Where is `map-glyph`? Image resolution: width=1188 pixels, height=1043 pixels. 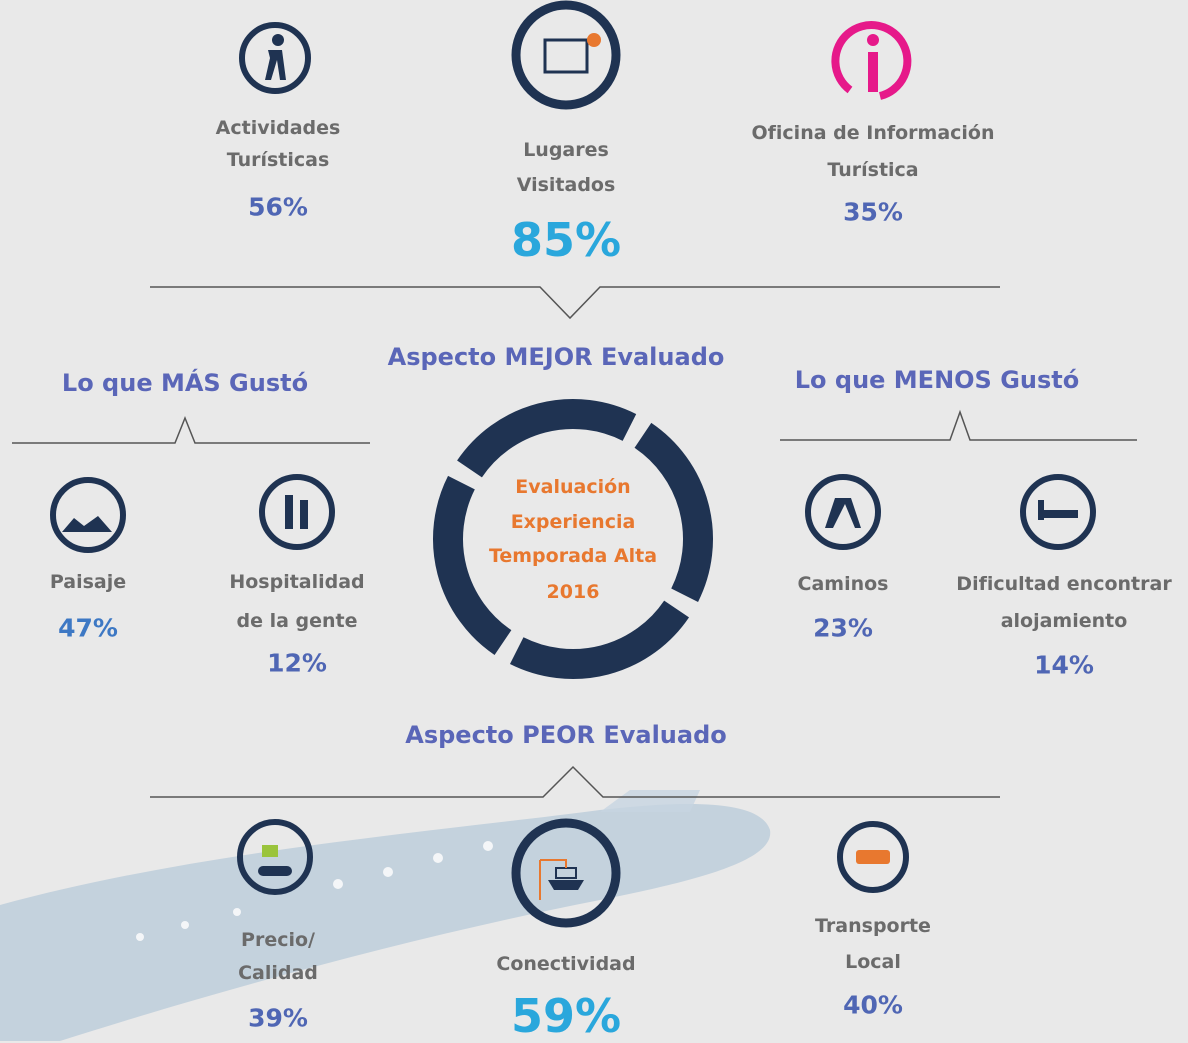
map-glyph is located at coordinates (566, 56).